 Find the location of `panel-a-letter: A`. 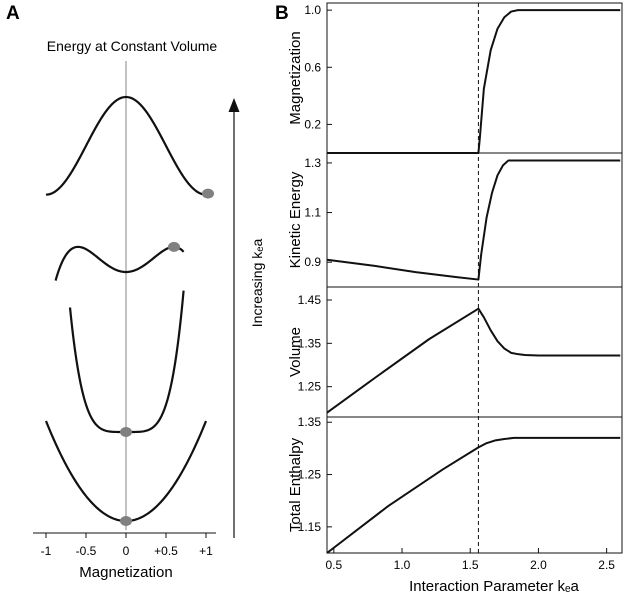

panel-a-letter: A is located at coordinates (13, 13).